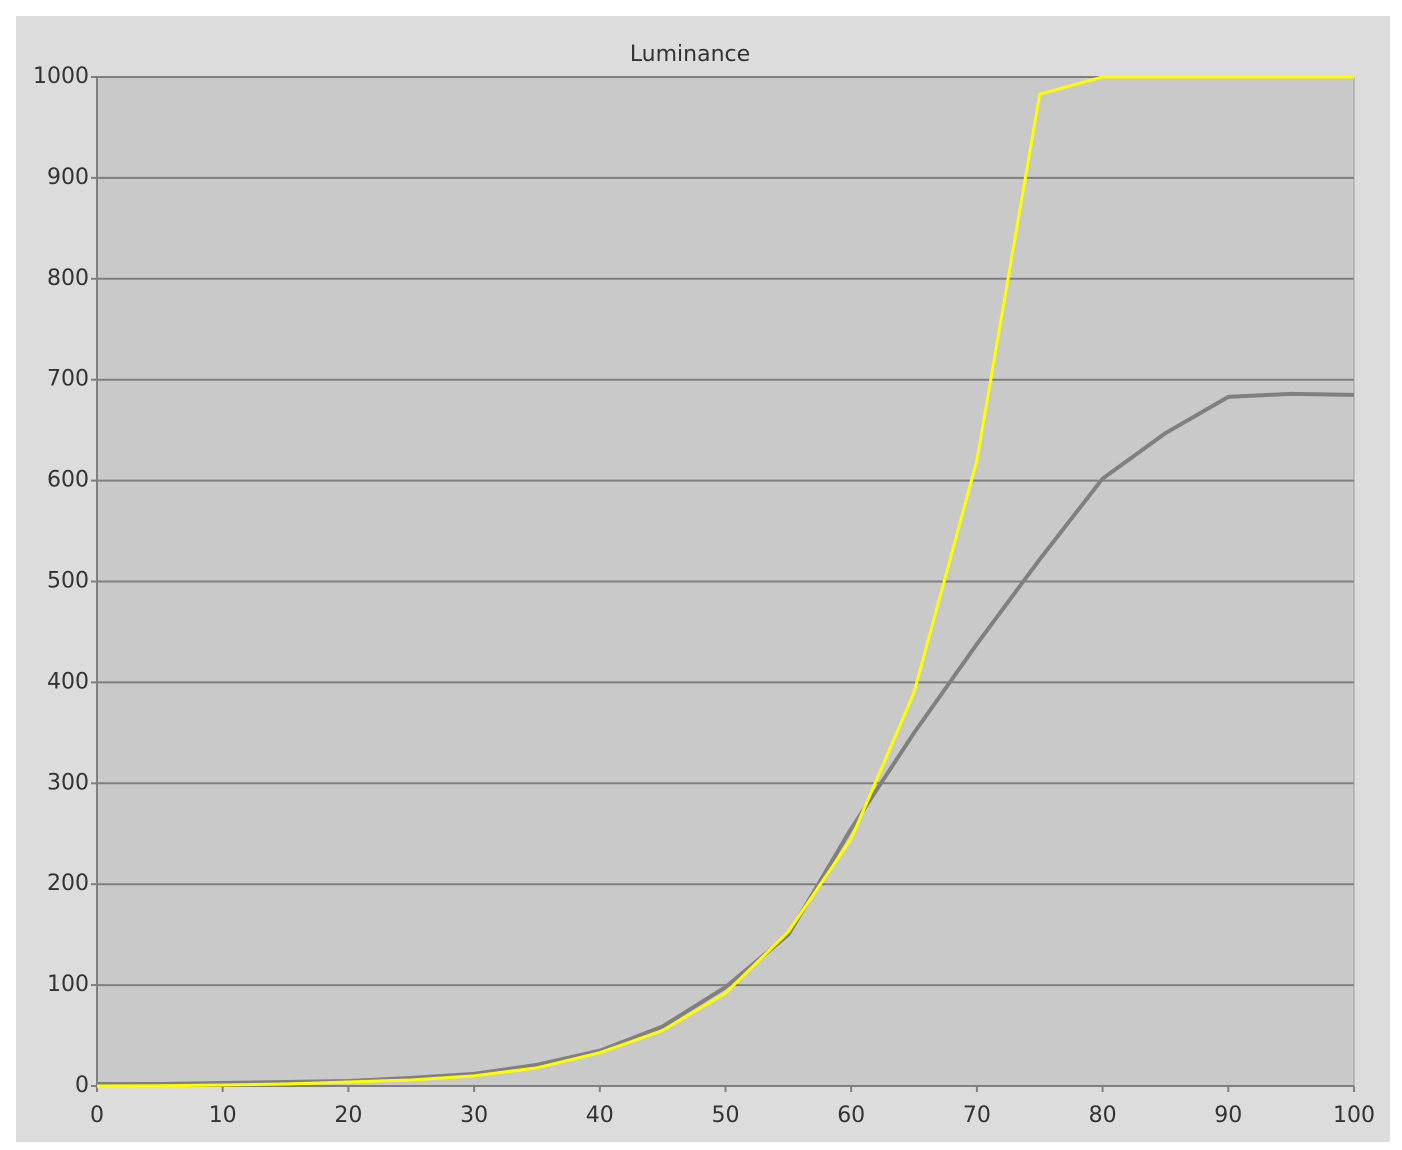 The width and height of the screenshot is (1402, 1150). I want to click on x-tick-label: 40, so click(600, 1115).